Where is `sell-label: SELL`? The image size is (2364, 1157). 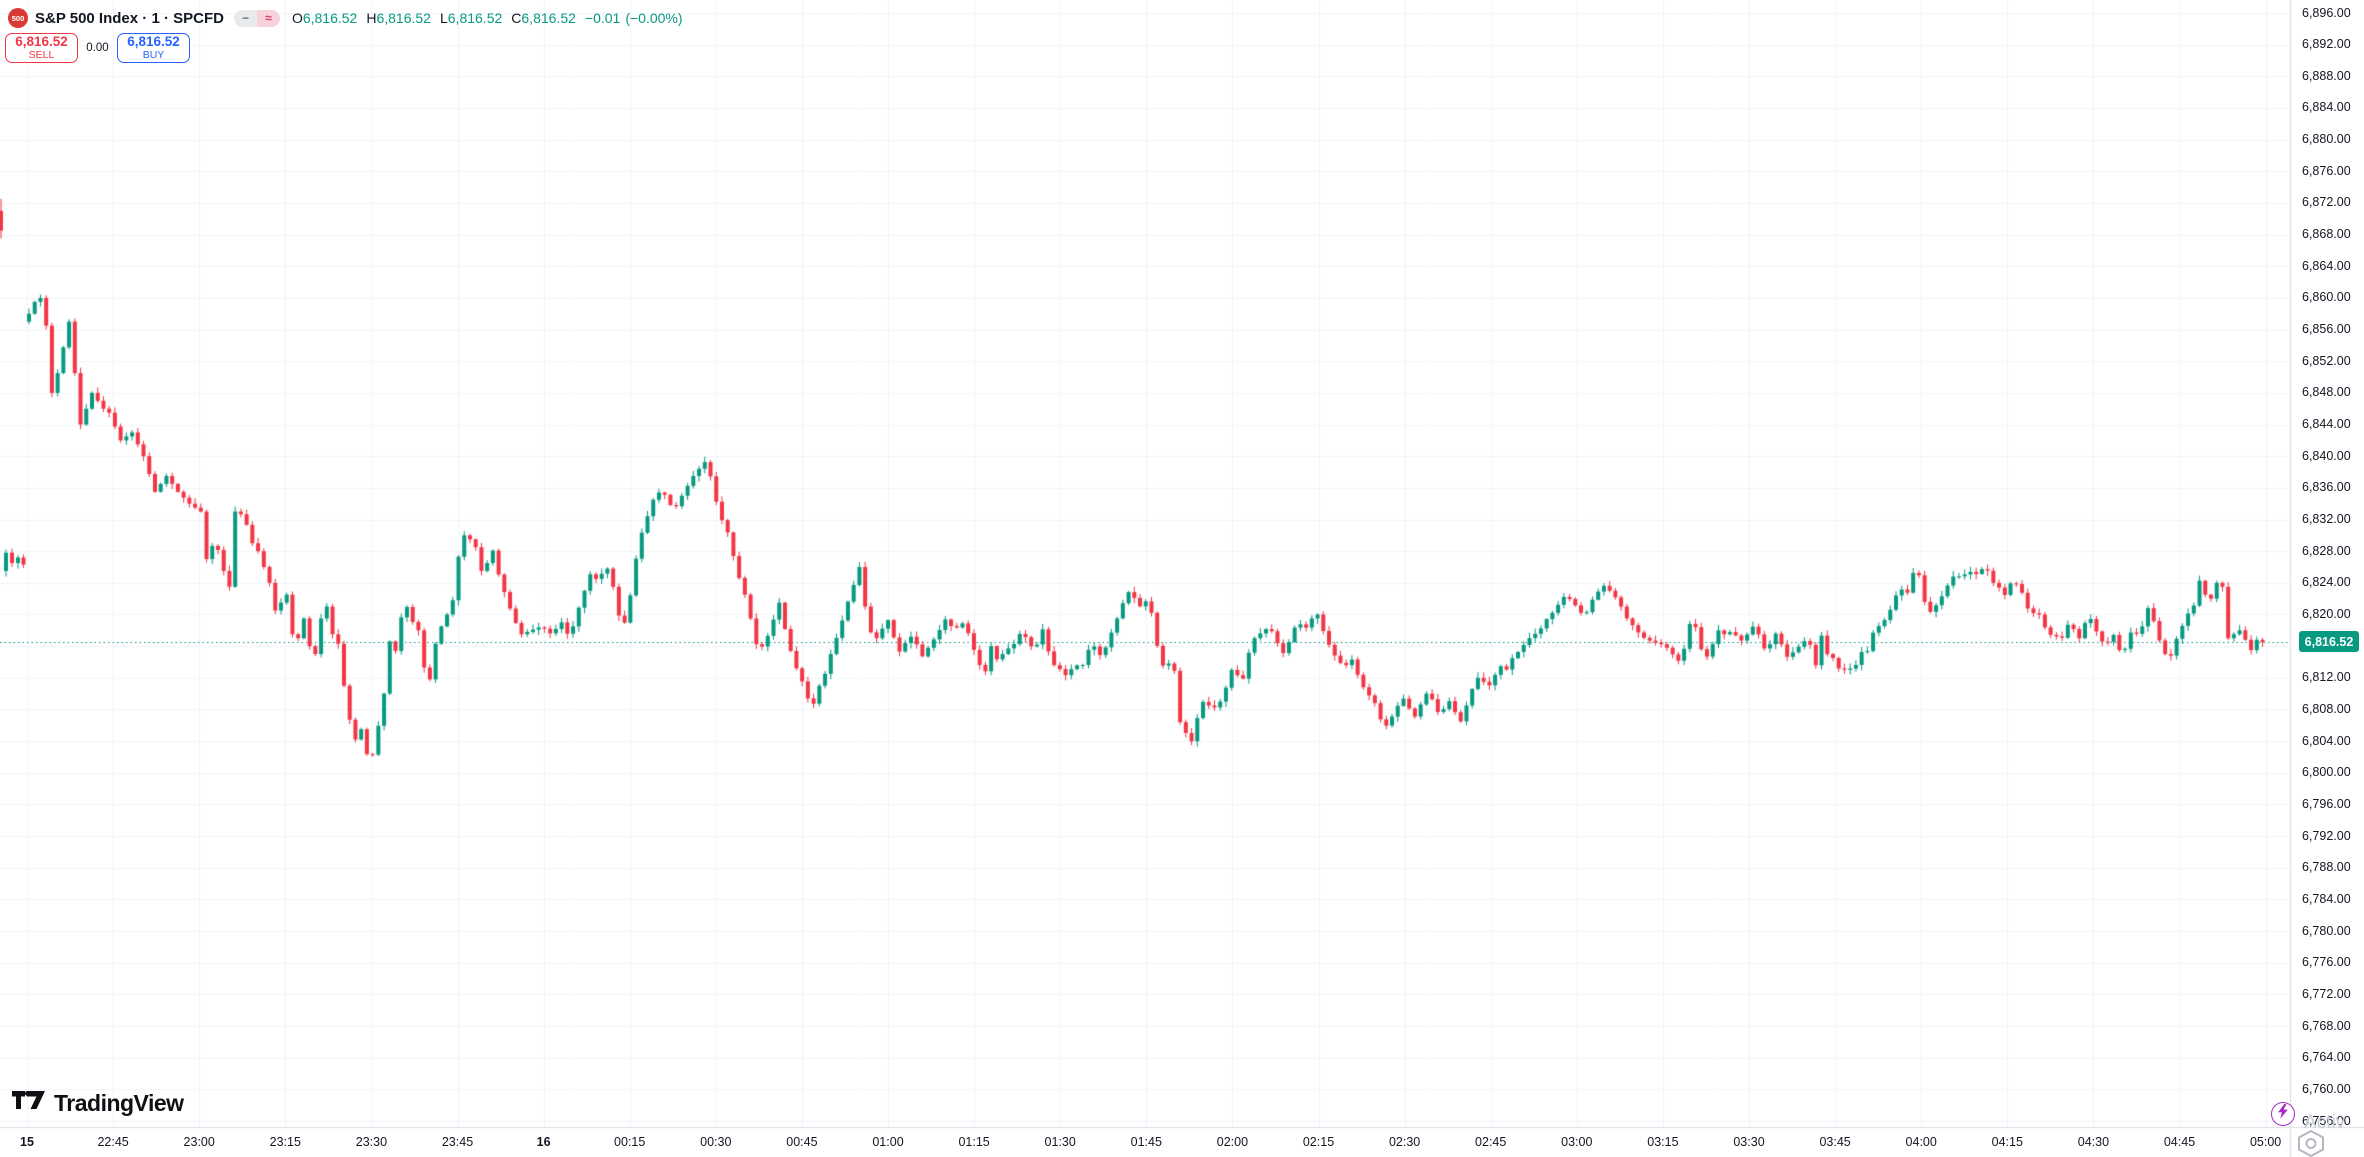 sell-label: SELL is located at coordinates (41, 55).